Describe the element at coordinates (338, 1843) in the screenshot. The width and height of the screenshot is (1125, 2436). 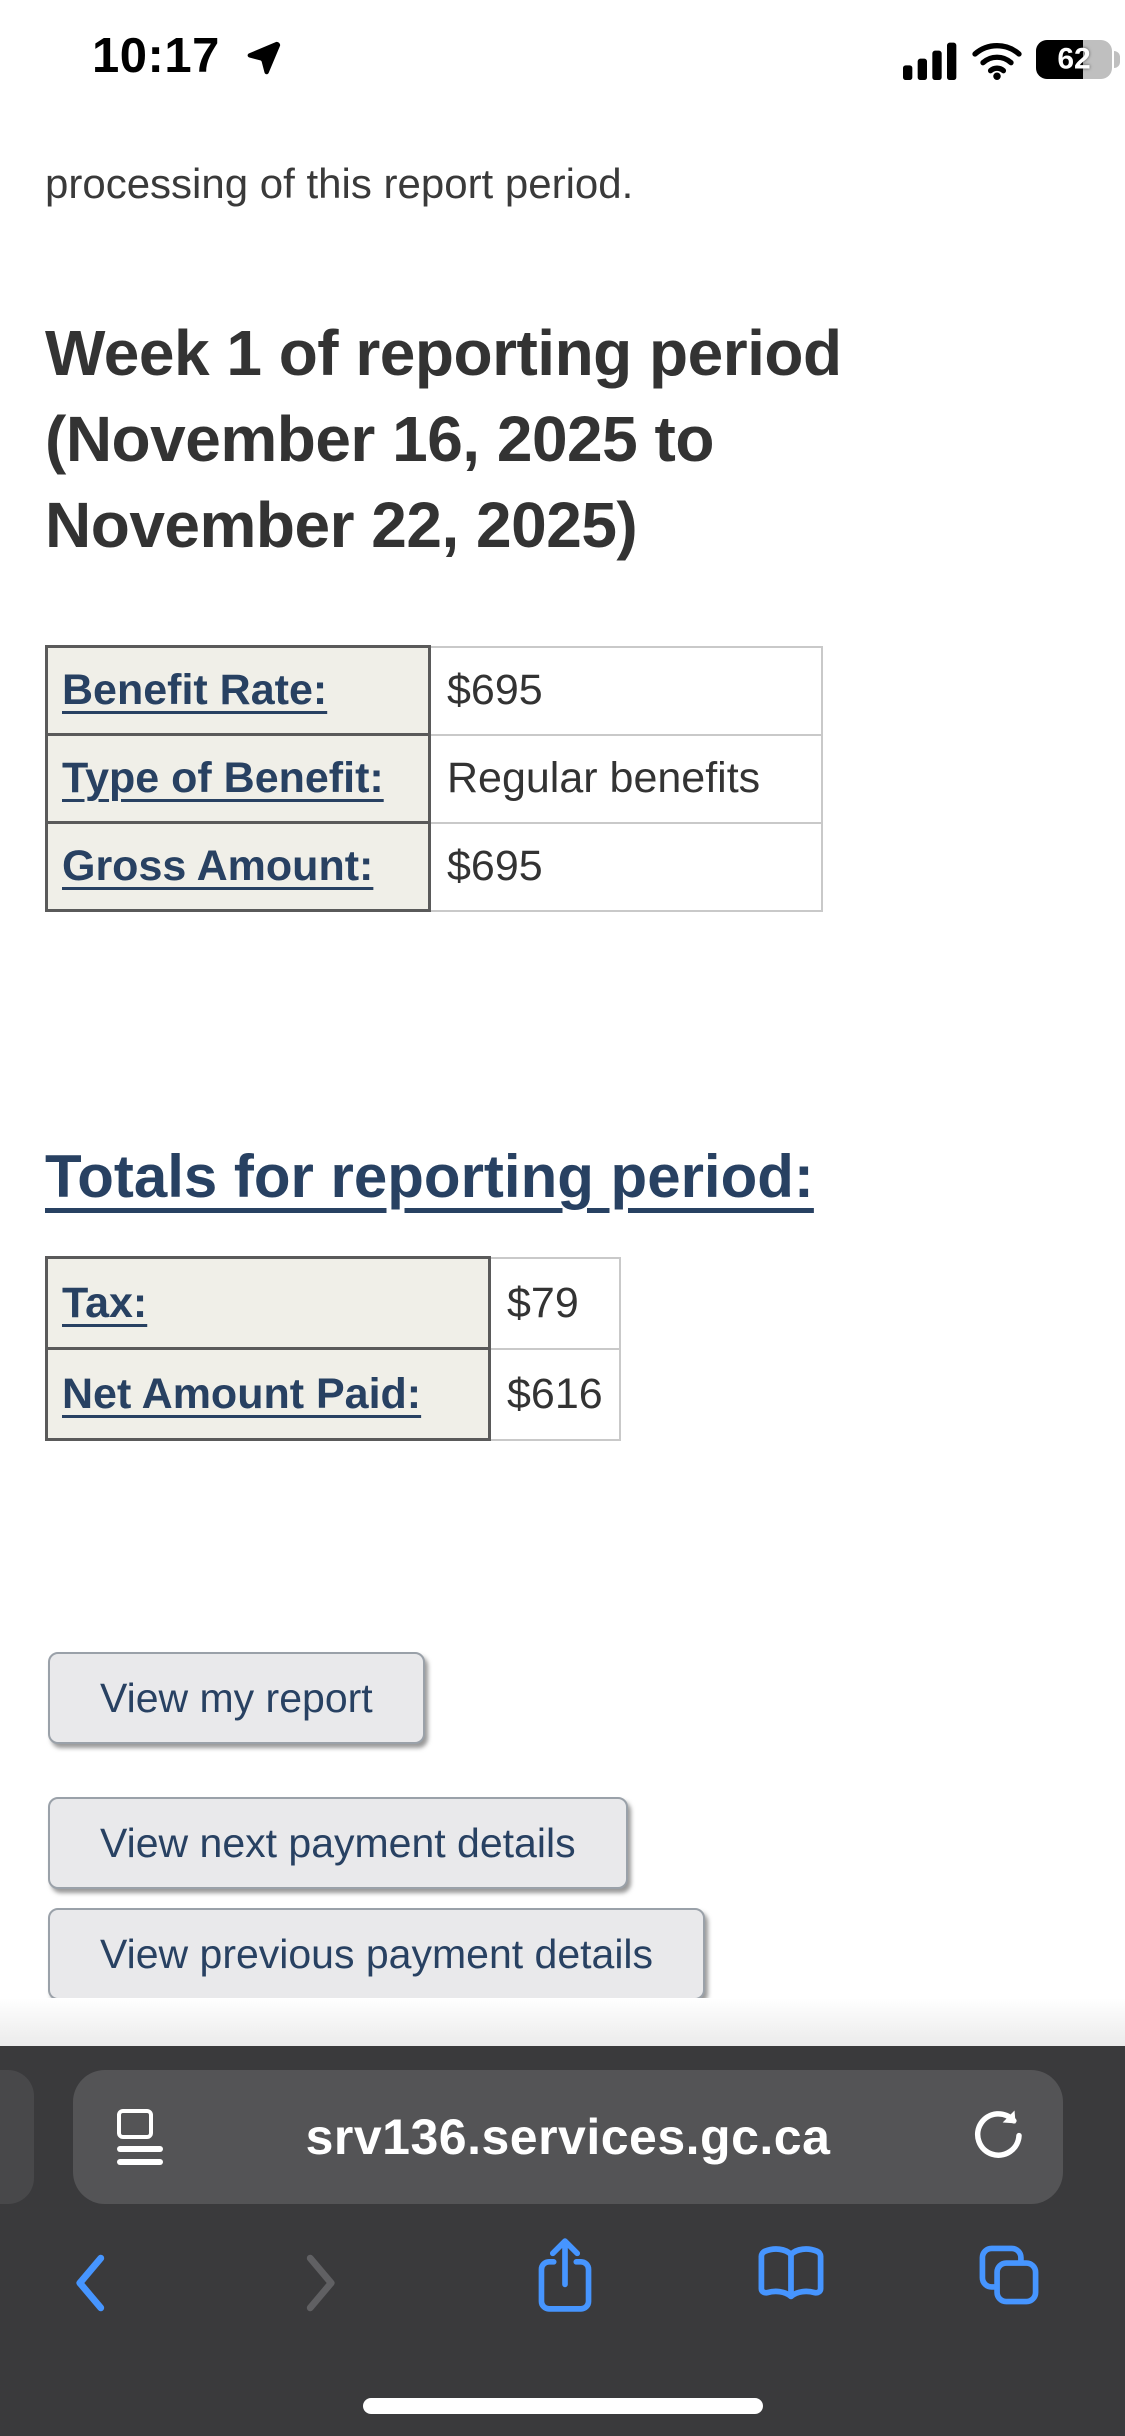
I see `view-next-payment-button: View next payment details` at that location.